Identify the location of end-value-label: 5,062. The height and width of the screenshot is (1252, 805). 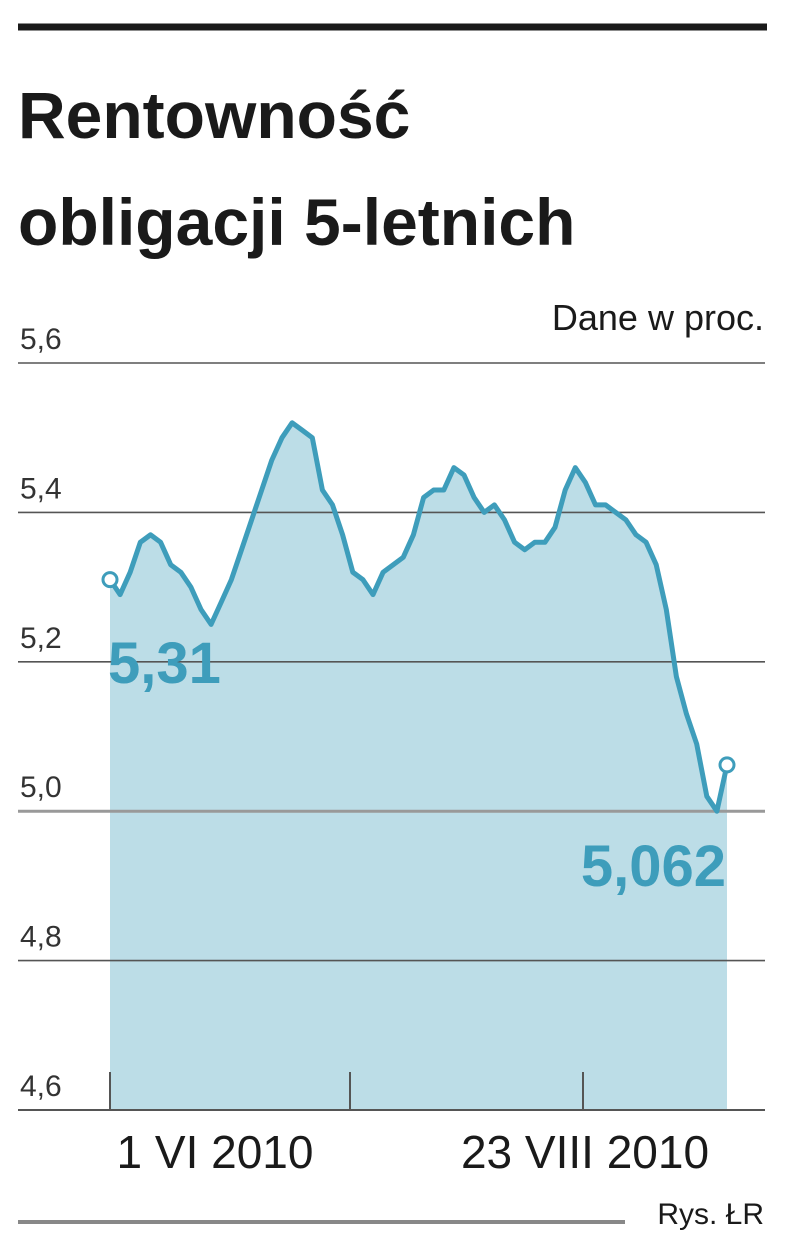
(653, 866).